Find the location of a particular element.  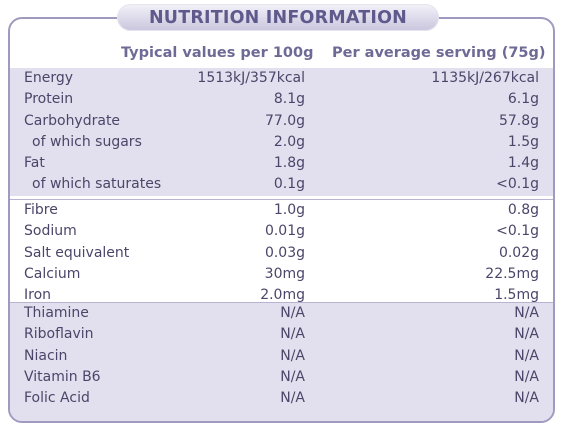

value-per-serving: 1135kJ/267kcal is located at coordinates (485, 78).